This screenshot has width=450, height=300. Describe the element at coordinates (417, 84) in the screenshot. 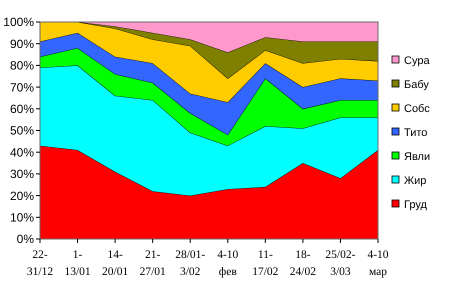

I see `legend-label: Бабу` at that location.